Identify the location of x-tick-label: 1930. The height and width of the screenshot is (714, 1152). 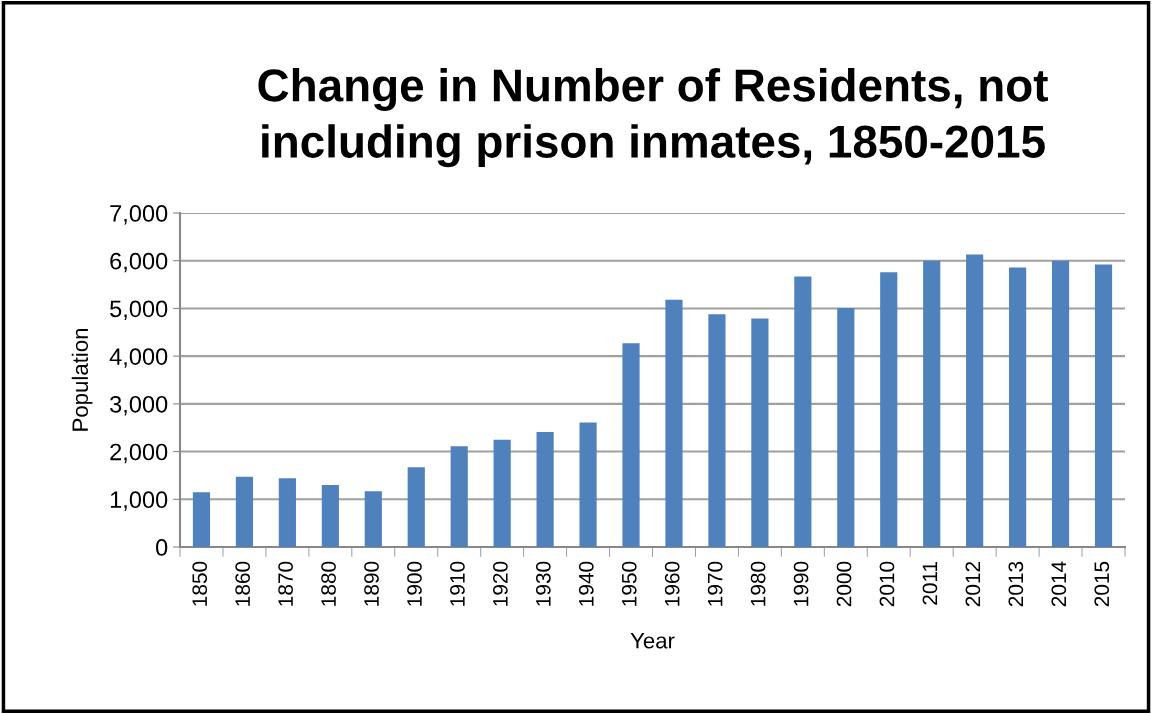
(543, 583).